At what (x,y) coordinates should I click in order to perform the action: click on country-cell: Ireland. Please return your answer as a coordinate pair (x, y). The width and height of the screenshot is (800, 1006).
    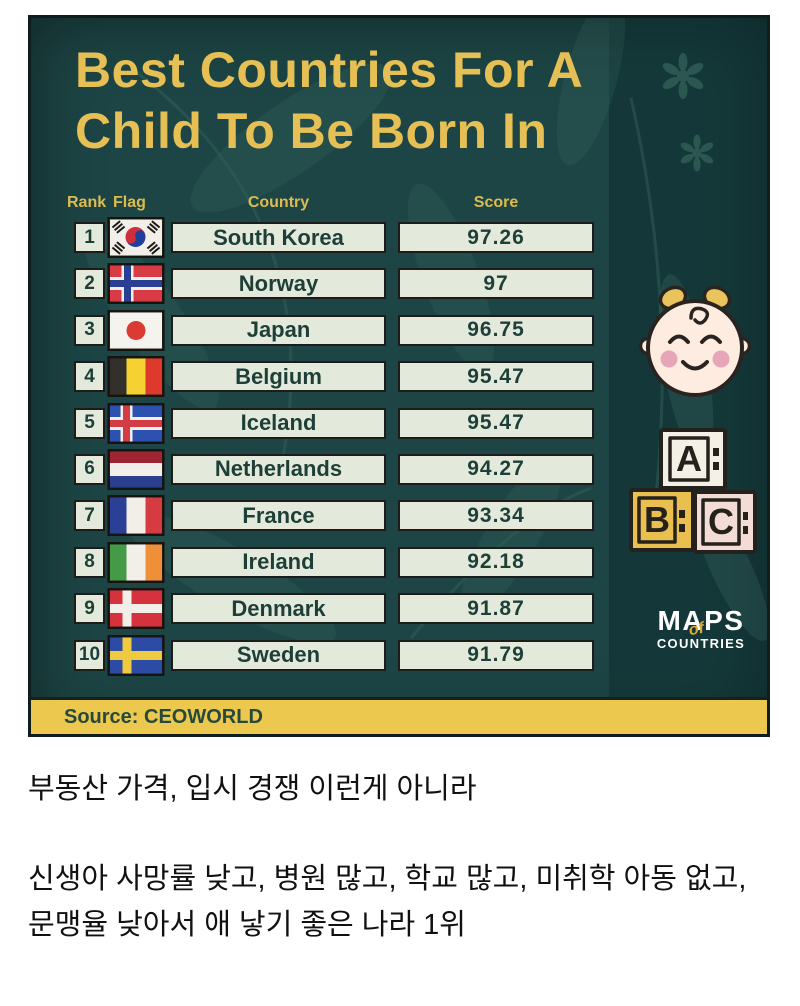
    Looking at the image, I should click on (278, 562).